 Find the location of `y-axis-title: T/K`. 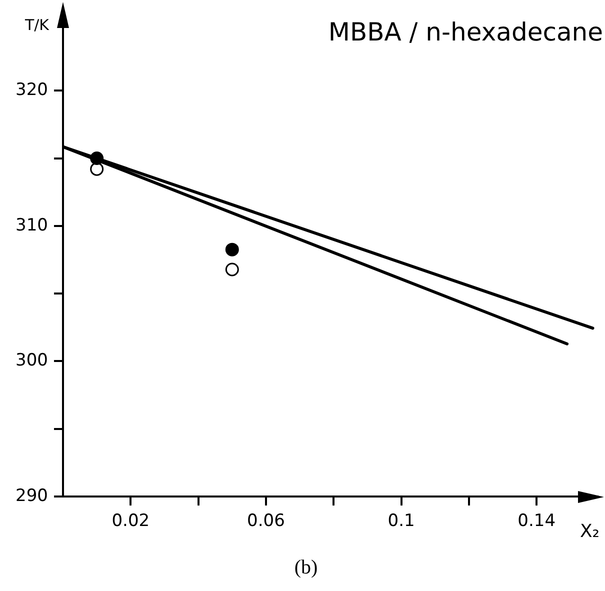

y-axis-title: T/K is located at coordinates (37, 25).